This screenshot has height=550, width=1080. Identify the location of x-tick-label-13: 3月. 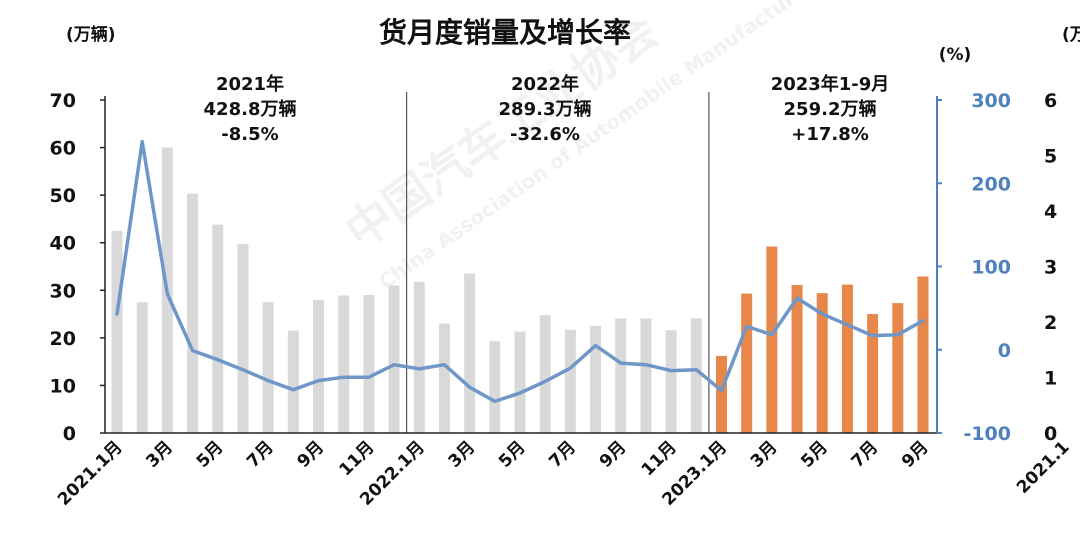
(764, 454).